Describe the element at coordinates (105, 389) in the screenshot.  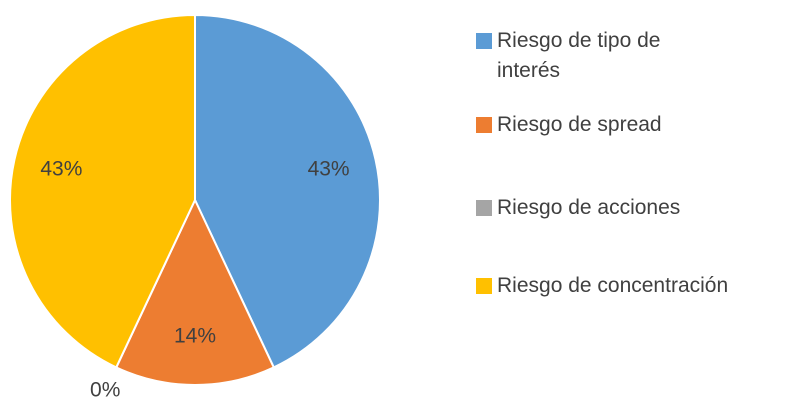
I see `data-label: 0%` at that location.